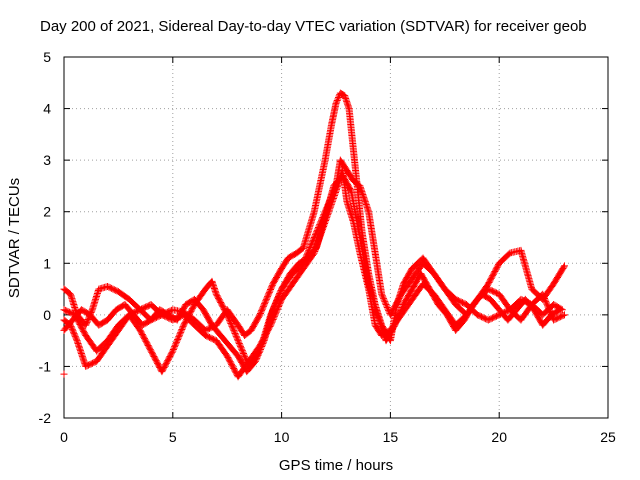  Describe the element at coordinates (282, 437) in the screenshot. I see `x-tick-label: 10` at that location.